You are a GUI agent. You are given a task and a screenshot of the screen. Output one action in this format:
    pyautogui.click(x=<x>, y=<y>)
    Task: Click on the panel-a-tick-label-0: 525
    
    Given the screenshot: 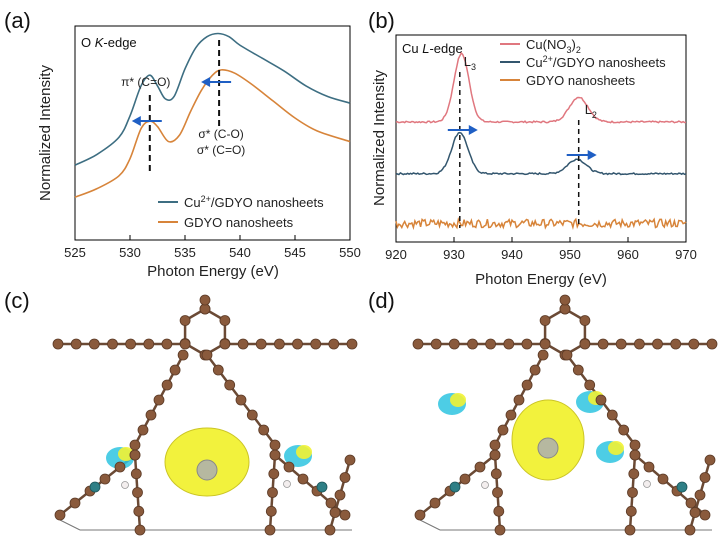 What is the action you would take?
    pyautogui.click(x=75, y=252)
    